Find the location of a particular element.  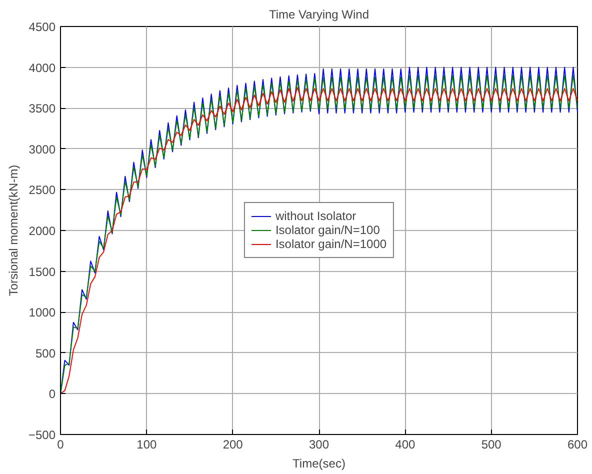

y-tick-label: 4500 is located at coordinates (42, 27).